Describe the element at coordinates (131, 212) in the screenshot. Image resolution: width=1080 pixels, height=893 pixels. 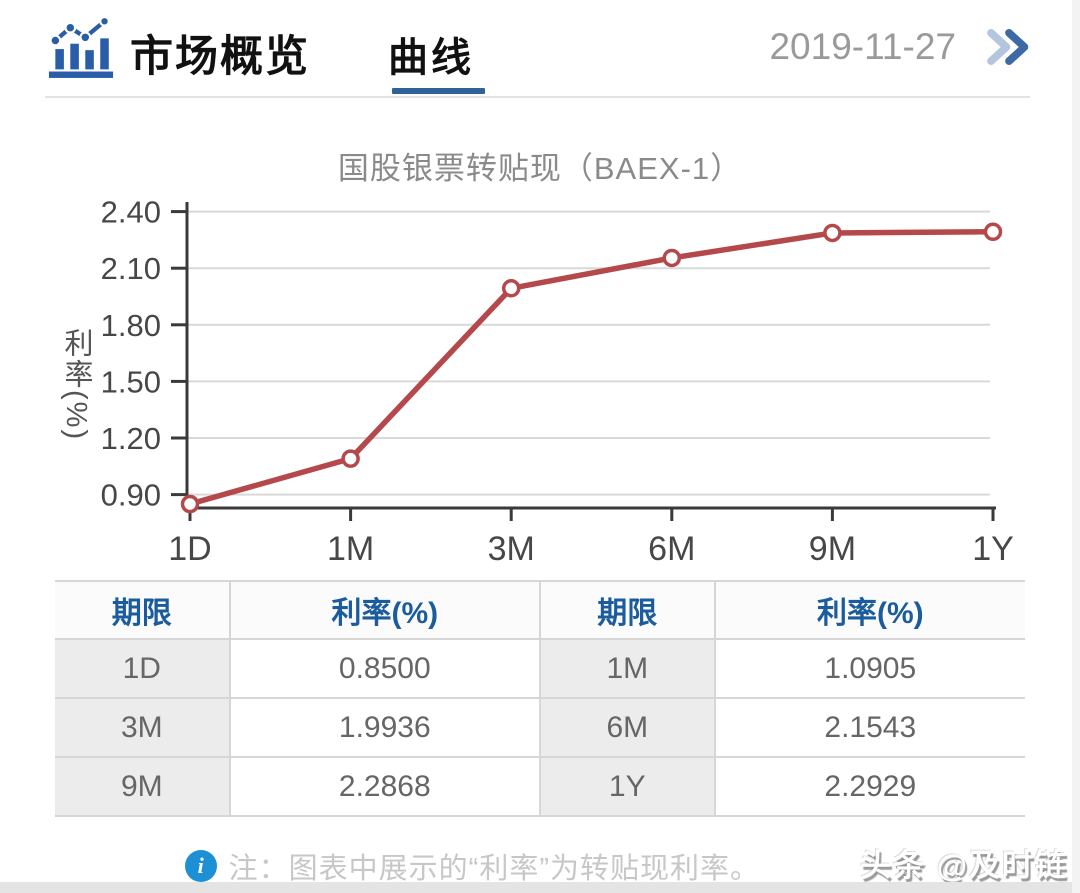
I see `y-tick-label: 2.40` at that location.